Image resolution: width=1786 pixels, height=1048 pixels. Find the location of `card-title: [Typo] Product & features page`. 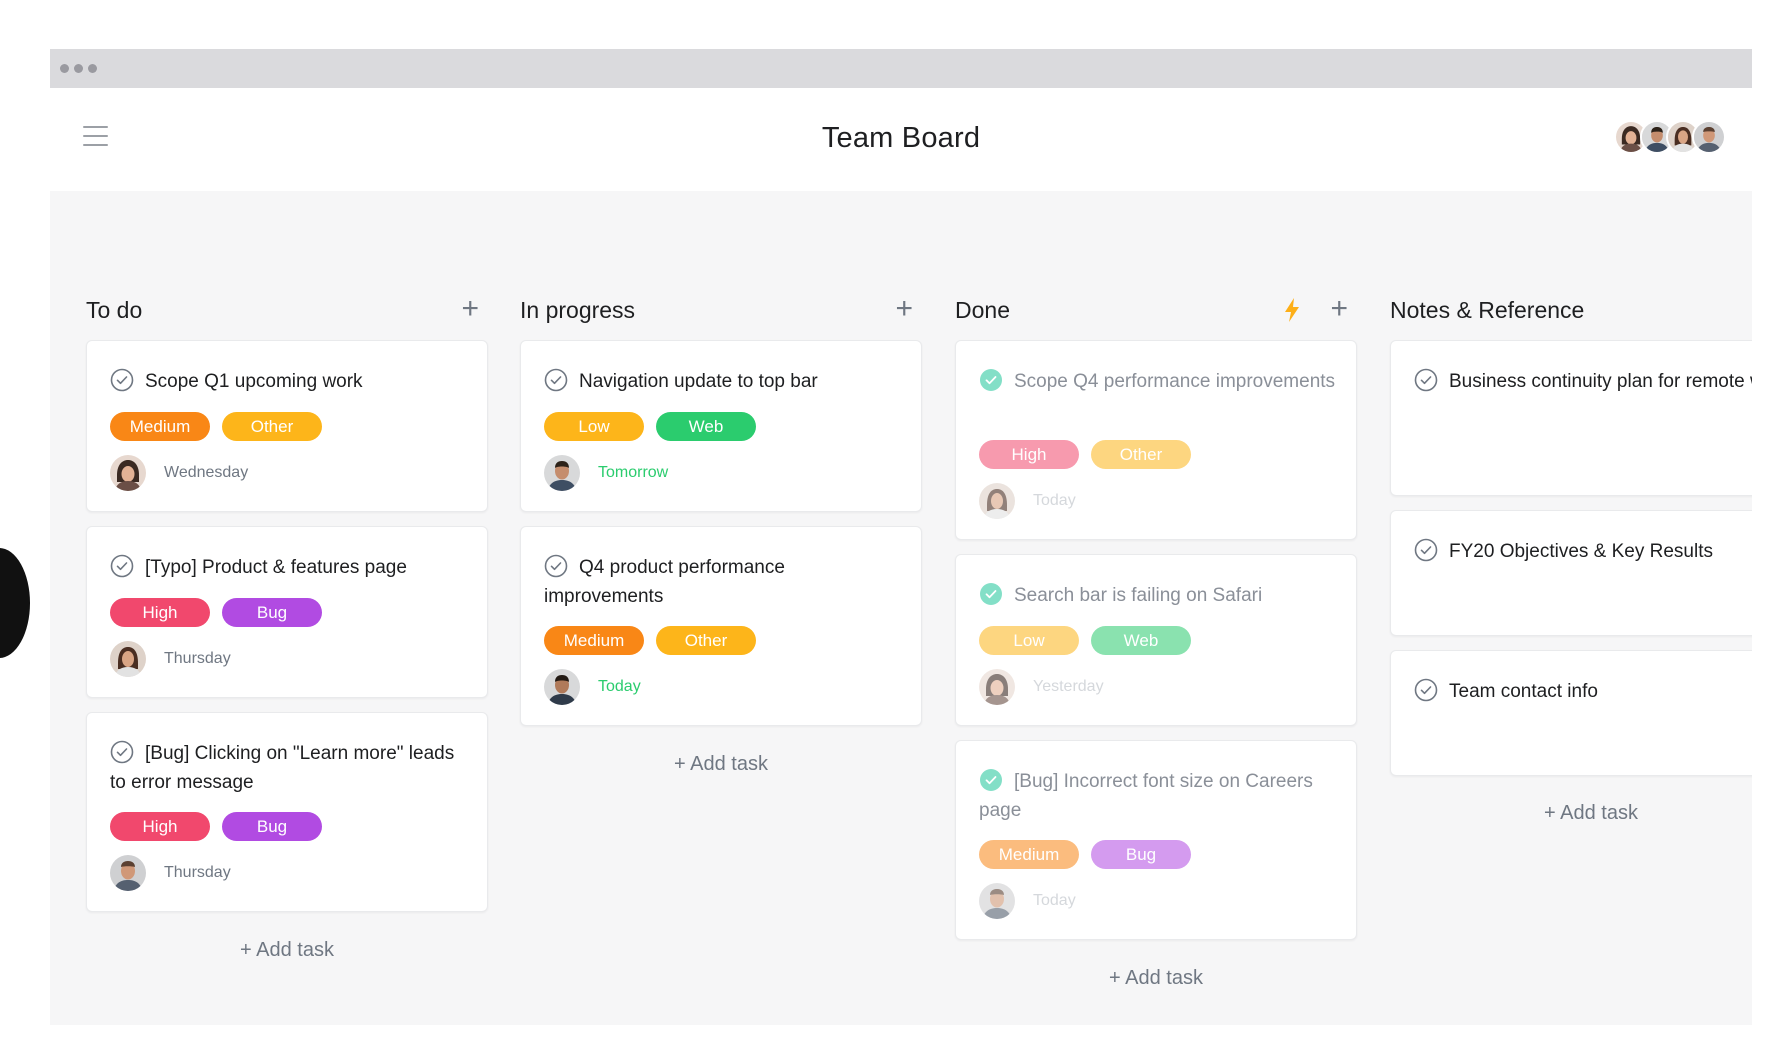

card-title: [Typo] Product & features page is located at coordinates (276, 567).